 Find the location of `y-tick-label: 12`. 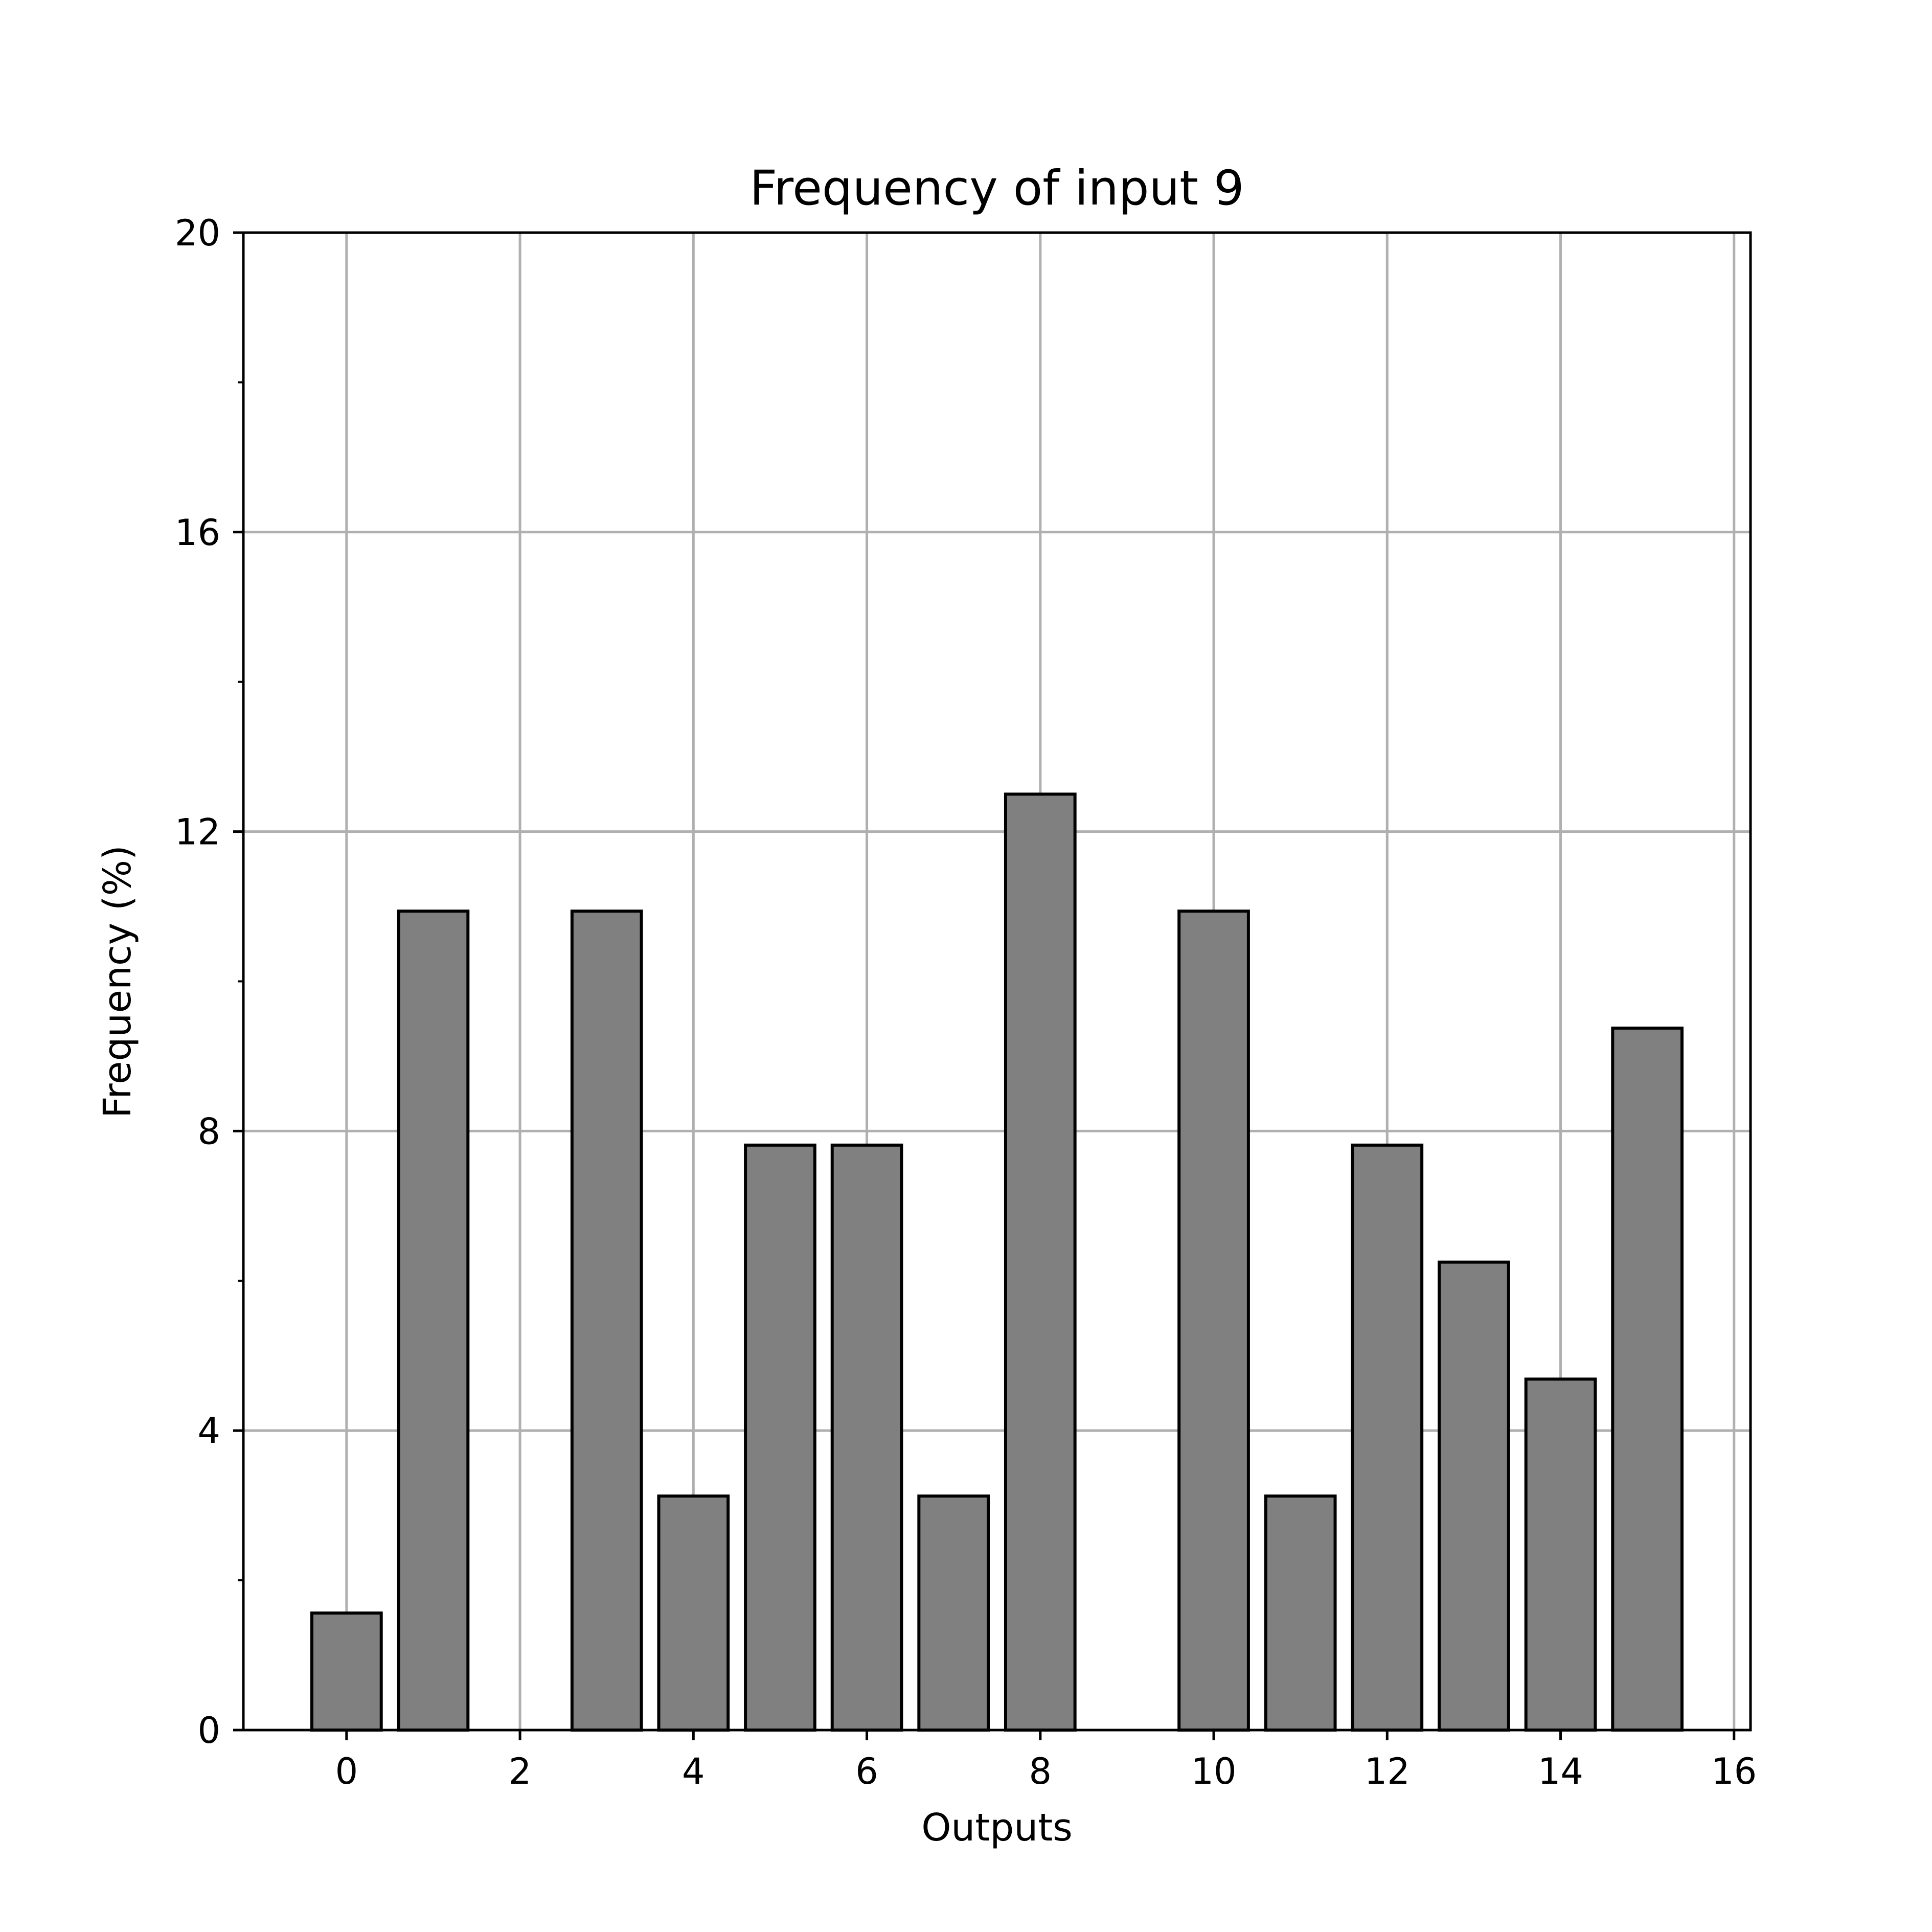

y-tick-label: 12 is located at coordinates (197, 832).